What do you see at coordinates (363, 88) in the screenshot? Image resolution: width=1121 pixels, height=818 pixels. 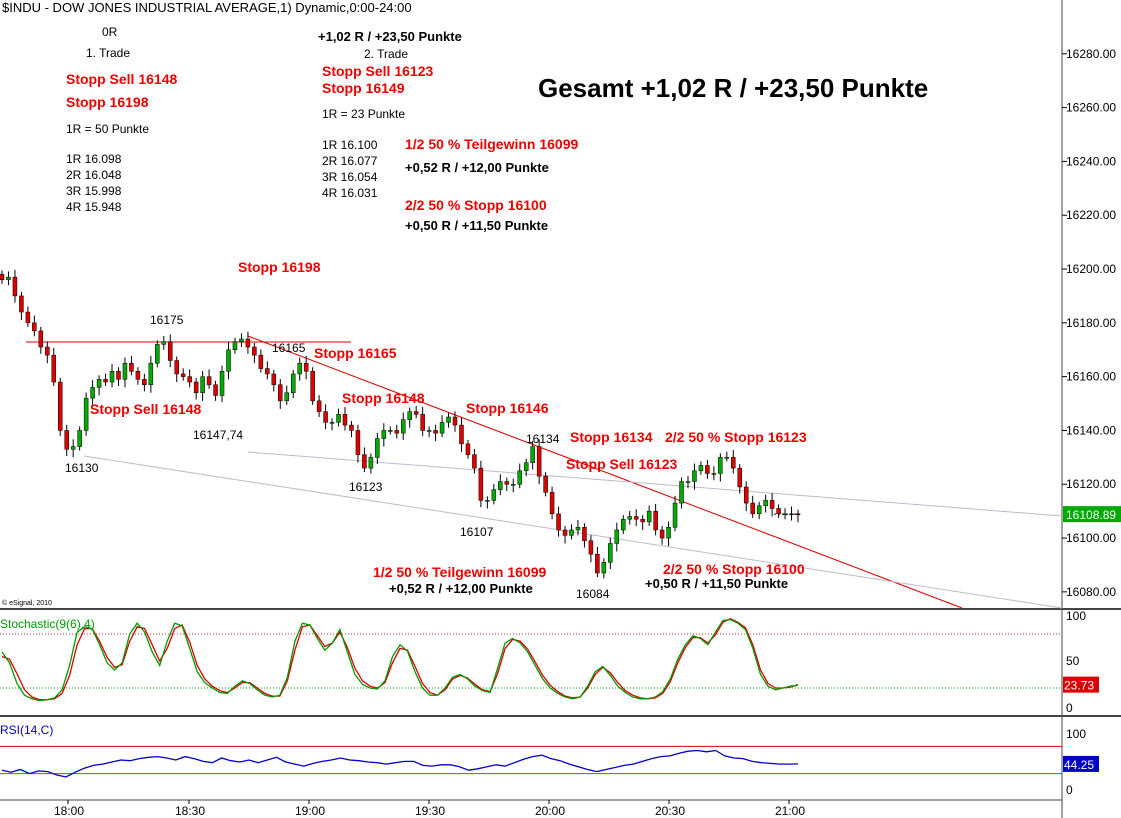 I see `trade2-stop: Stopp 16149` at bounding box center [363, 88].